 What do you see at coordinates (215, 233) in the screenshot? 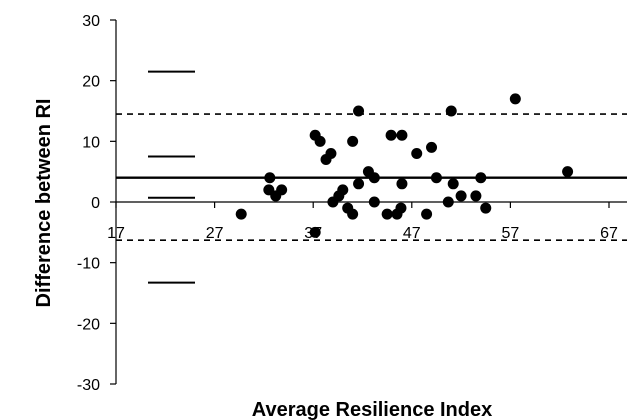
I see `x-tick-label: 27` at bounding box center [215, 233].